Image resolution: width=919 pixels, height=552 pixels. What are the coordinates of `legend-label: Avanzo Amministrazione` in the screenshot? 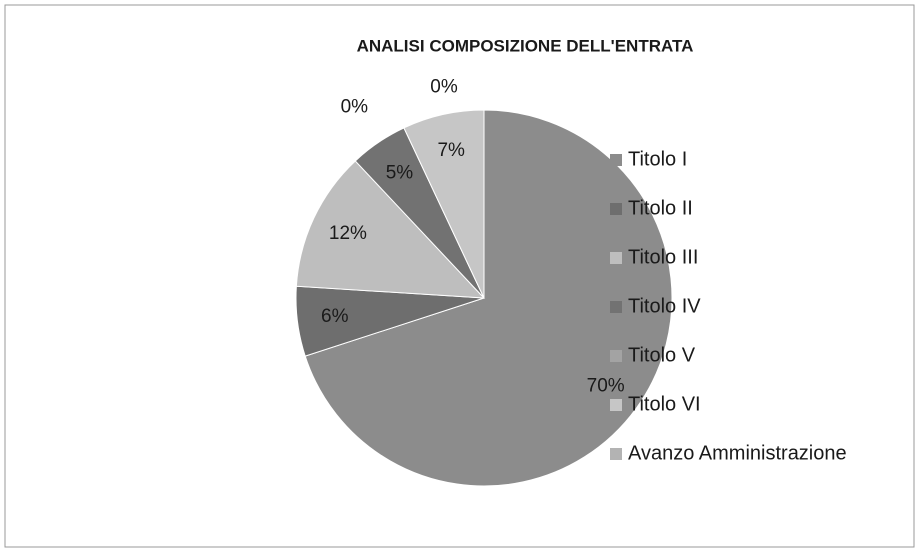 It's located at (737, 453).